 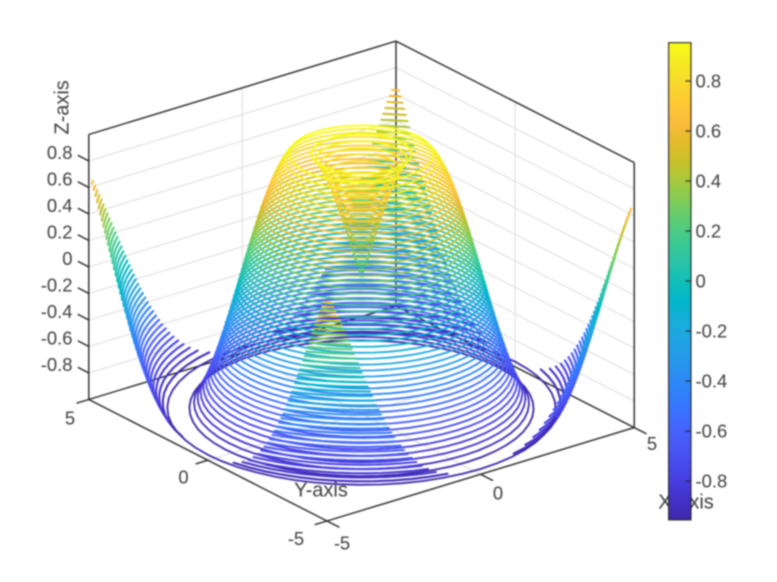 What do you see at coordinates (63, 107) in the screenshot?
I see `svg-text: Z-axis` at bounding box center [63, 107].